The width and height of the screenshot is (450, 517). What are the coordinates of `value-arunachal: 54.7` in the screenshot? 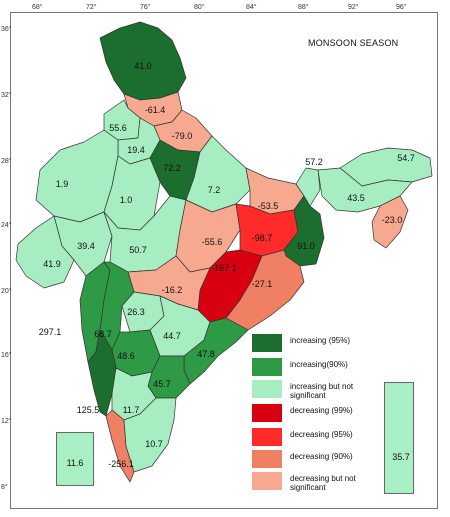 It's located at (406, 158).